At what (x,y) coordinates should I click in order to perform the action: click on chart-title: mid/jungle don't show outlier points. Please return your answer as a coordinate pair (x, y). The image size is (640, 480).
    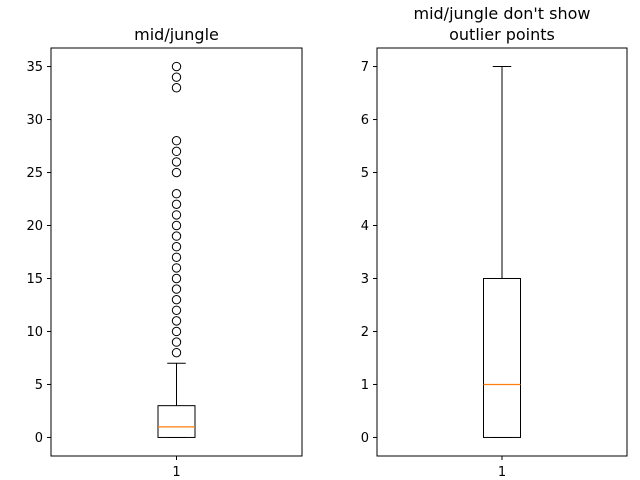
    Looking at the image, I should click on (501, 24).